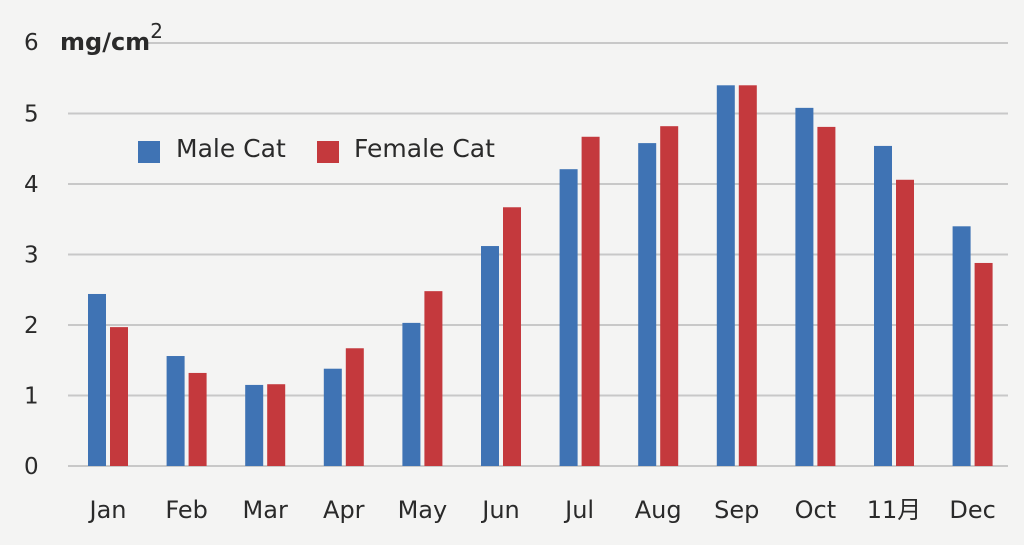 The height and width of the screenshot is (545, 1024). I want to click on y-axis-unit-superscript: 2, so click(156, 31).